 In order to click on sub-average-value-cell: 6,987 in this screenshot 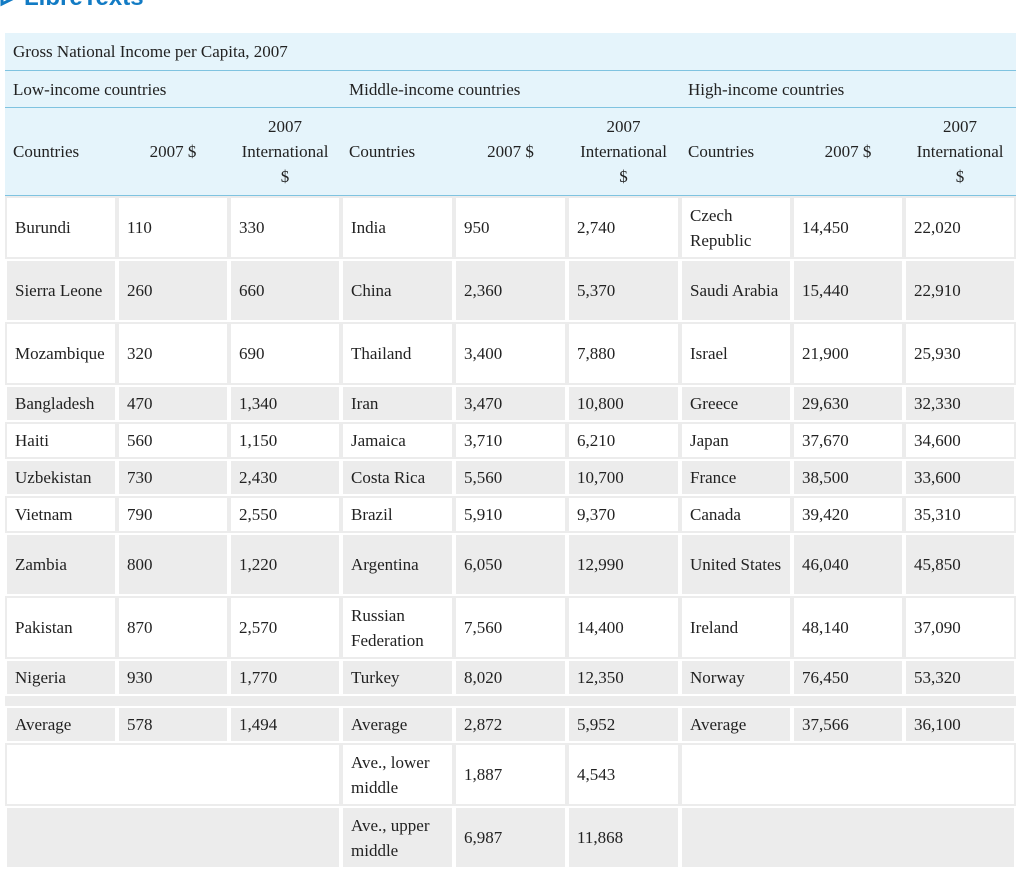, I will do `click(510, 837)`.